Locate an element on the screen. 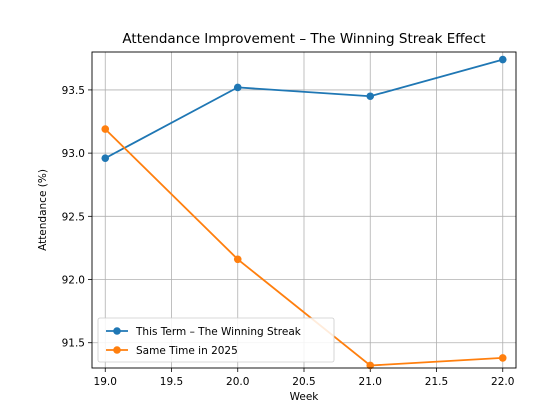  legend-item: This Term – The Winning Streak is located at coordinates (204, 332).